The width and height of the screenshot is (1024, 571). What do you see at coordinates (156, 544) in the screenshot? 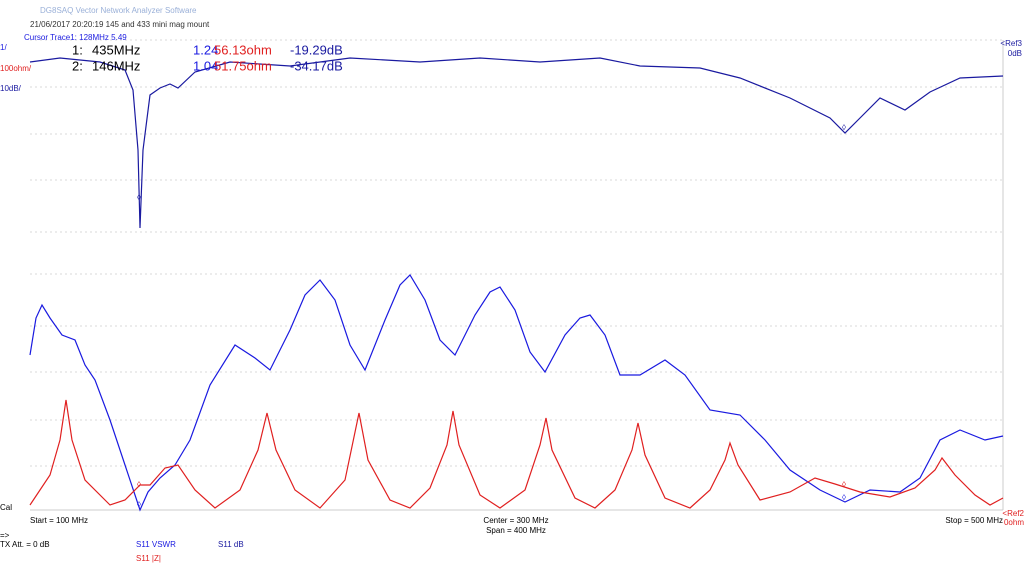
I see `legend-vswr: S11 VSWR` at bounding box center [156, 544].